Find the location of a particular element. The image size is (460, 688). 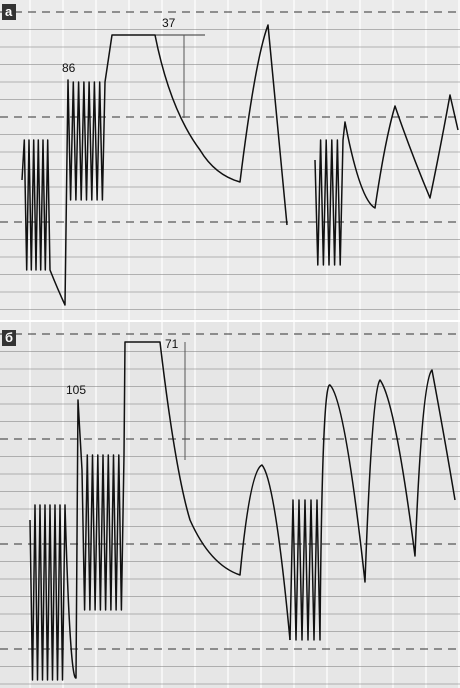

panel-label: б is located at coordinates (9, 337).